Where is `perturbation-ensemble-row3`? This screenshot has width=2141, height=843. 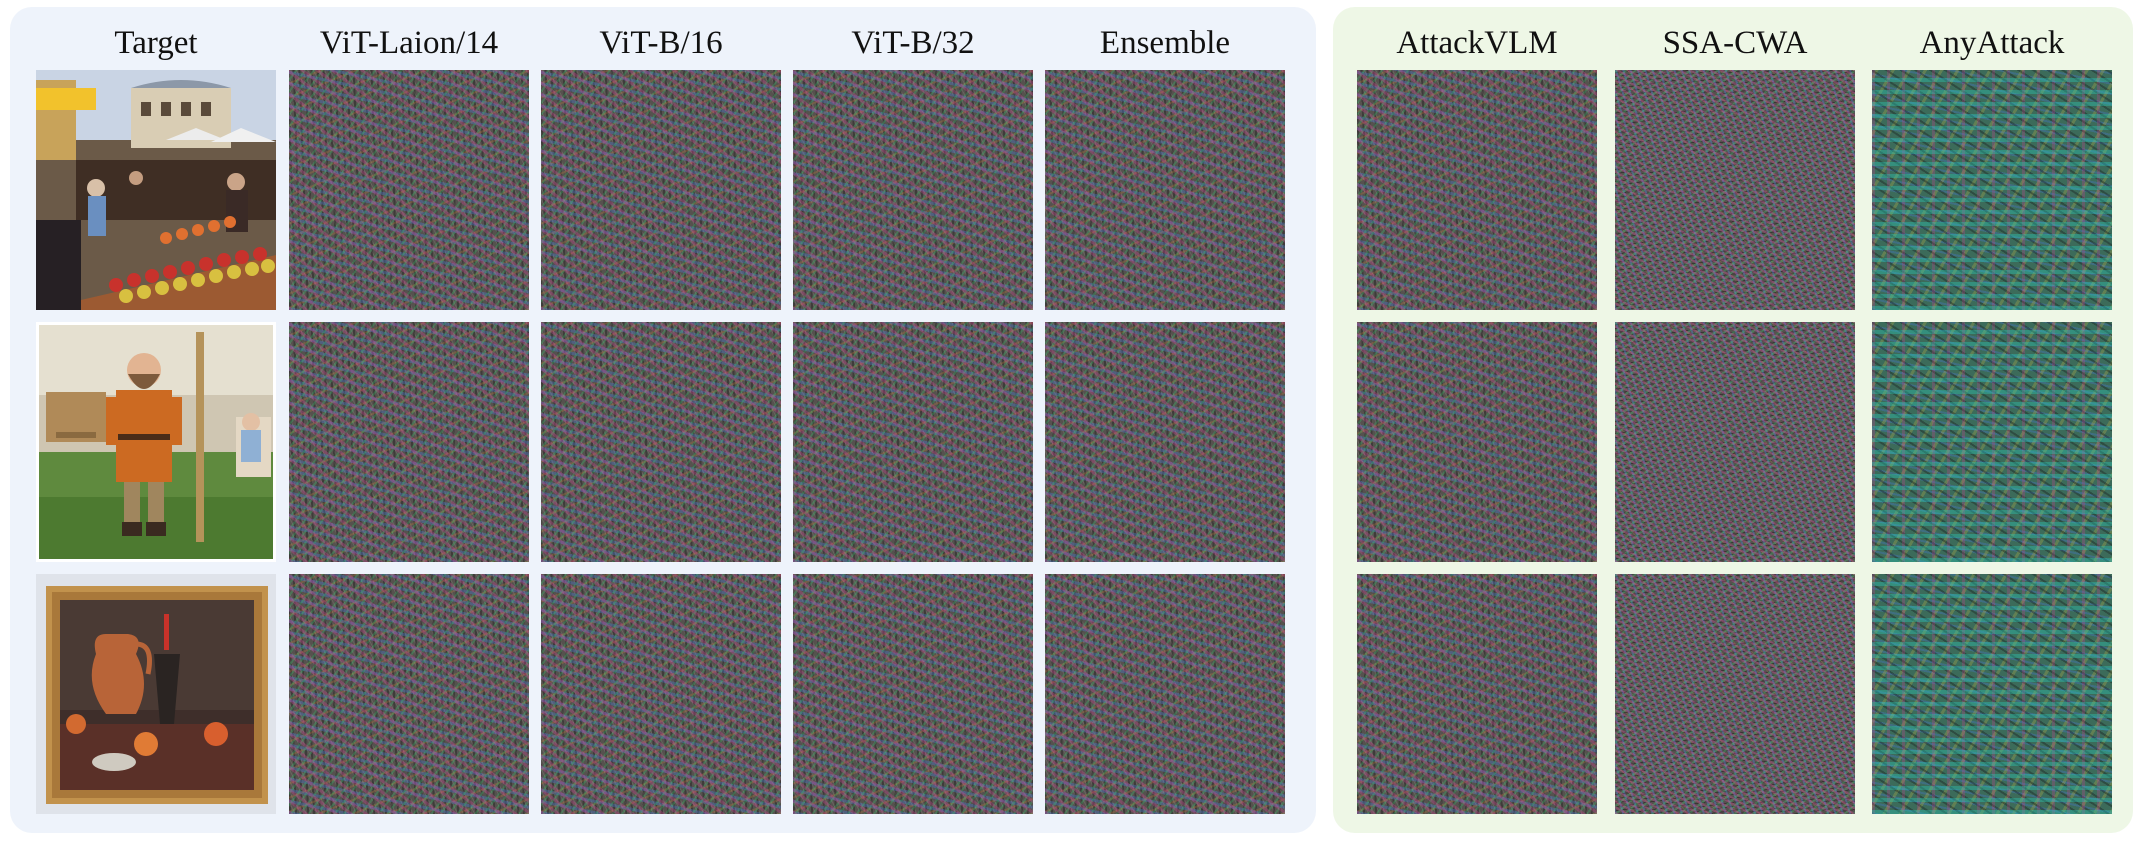 perturbation-ensemble-row3 is located at coordinates (1165, 694).